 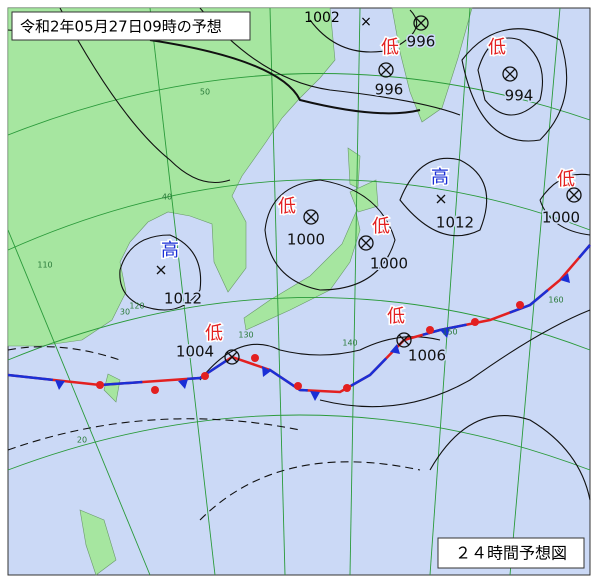 What do you see at coordinates (82, 440) in the screenshot?
I see `grid-label: 20` at bounding box center [82, 440].